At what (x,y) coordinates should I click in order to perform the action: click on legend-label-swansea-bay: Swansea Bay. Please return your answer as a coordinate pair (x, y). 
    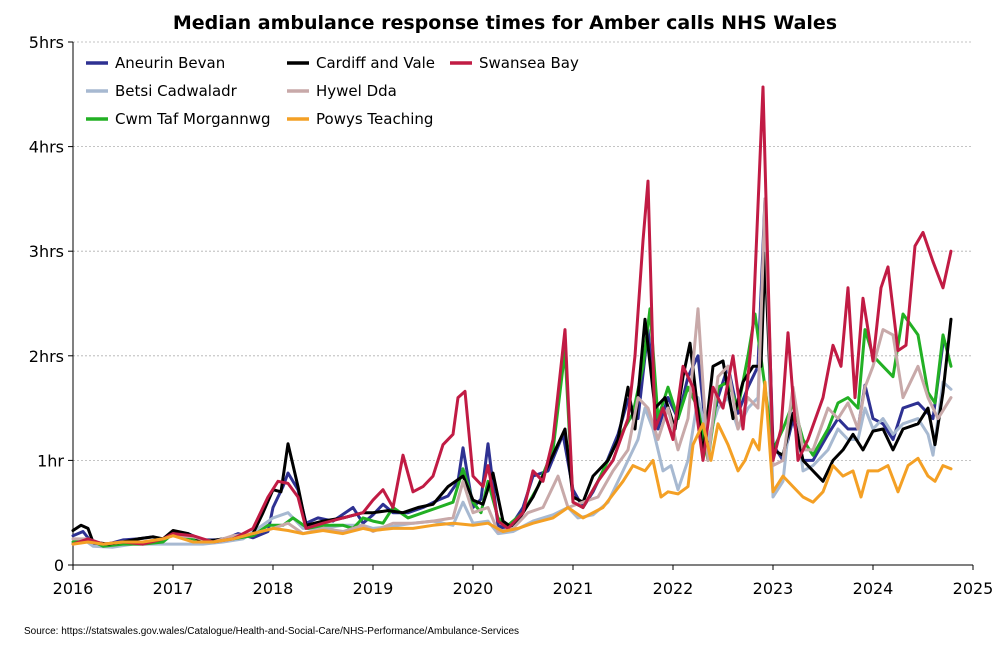
    Looking at the image, I should click on (529, 63).